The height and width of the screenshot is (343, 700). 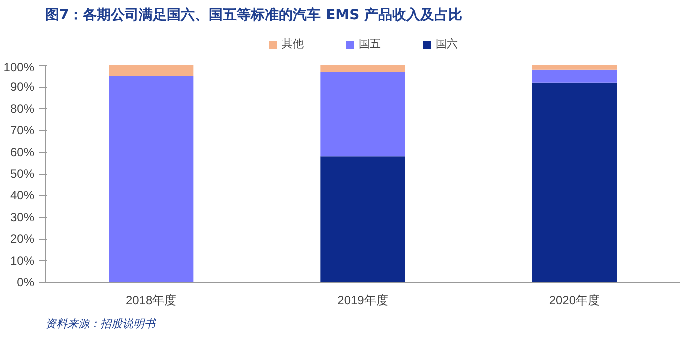 I want to click on text: 资料来源：招股说明书, so click(x=102, y=324).